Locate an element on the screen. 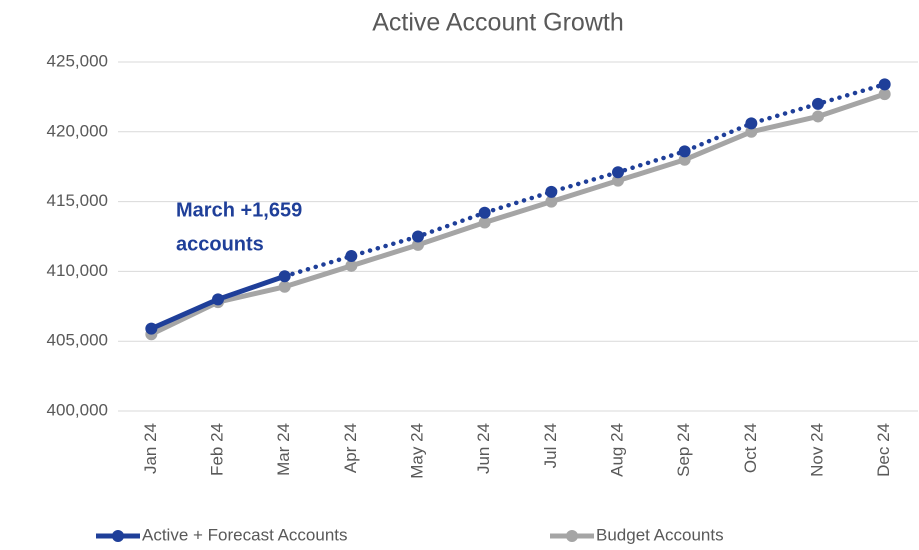  x-tick-label: Jul 24 is located at coordinates (550, 445).